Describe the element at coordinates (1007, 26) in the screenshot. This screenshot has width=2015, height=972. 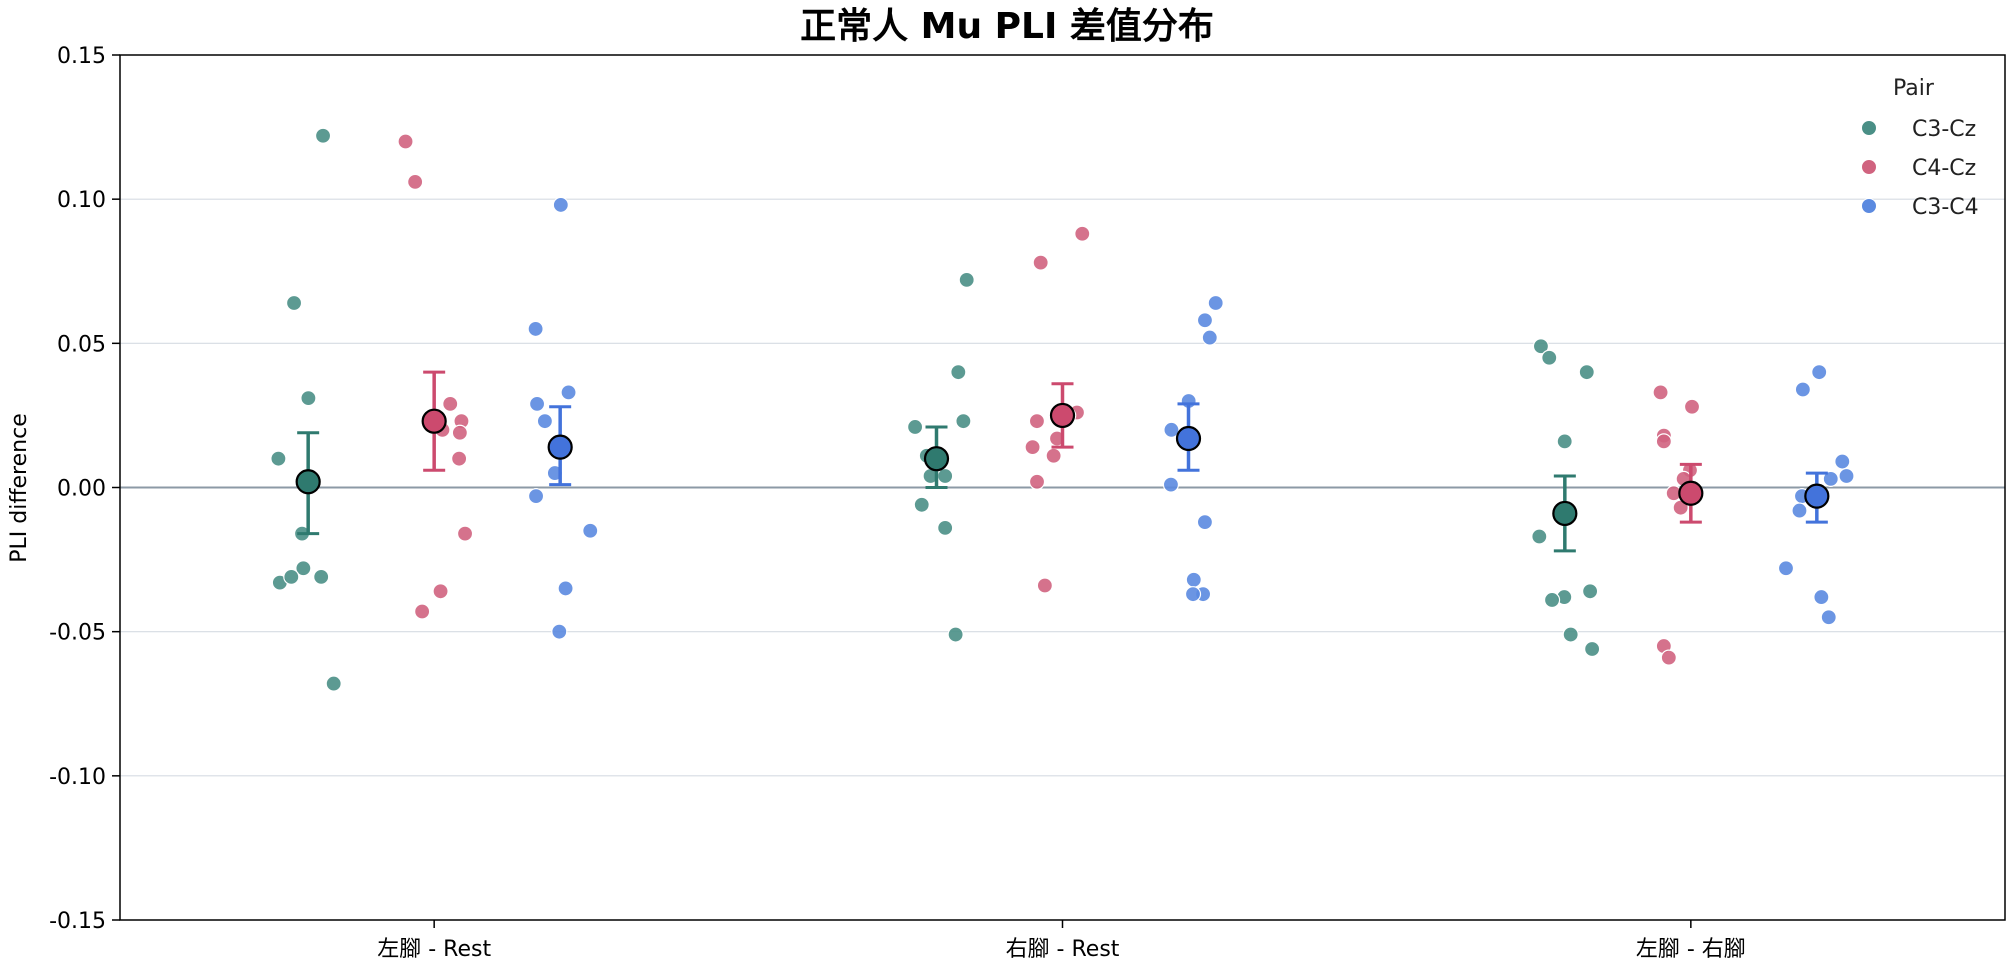
I see `chart-title: 正常人 Mu PLI 差值分布` at that location.